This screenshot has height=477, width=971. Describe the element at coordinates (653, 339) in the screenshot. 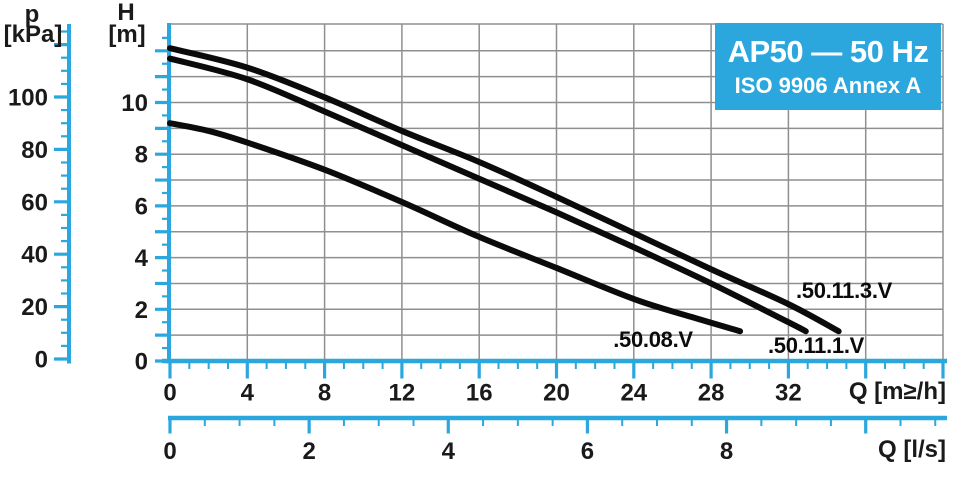

I see `curve-label-50-08-v: .50.08.V` at that location.